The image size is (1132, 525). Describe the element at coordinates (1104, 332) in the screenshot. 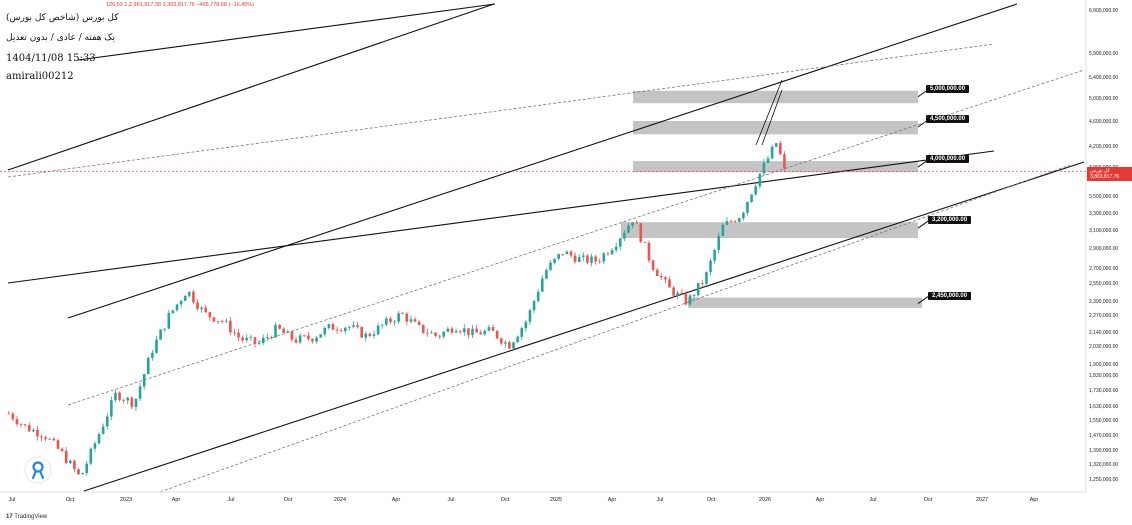

I see `y-tick-label: 2,140,000.00` at that location.